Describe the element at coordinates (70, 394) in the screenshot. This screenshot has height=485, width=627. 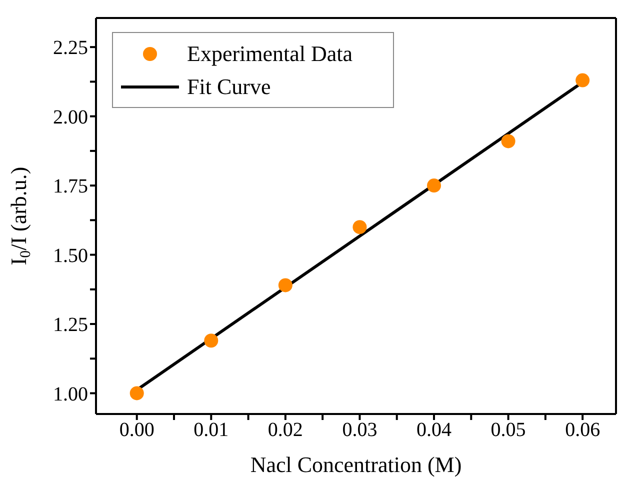
I see `y-tick-label: 1.00` at that location.